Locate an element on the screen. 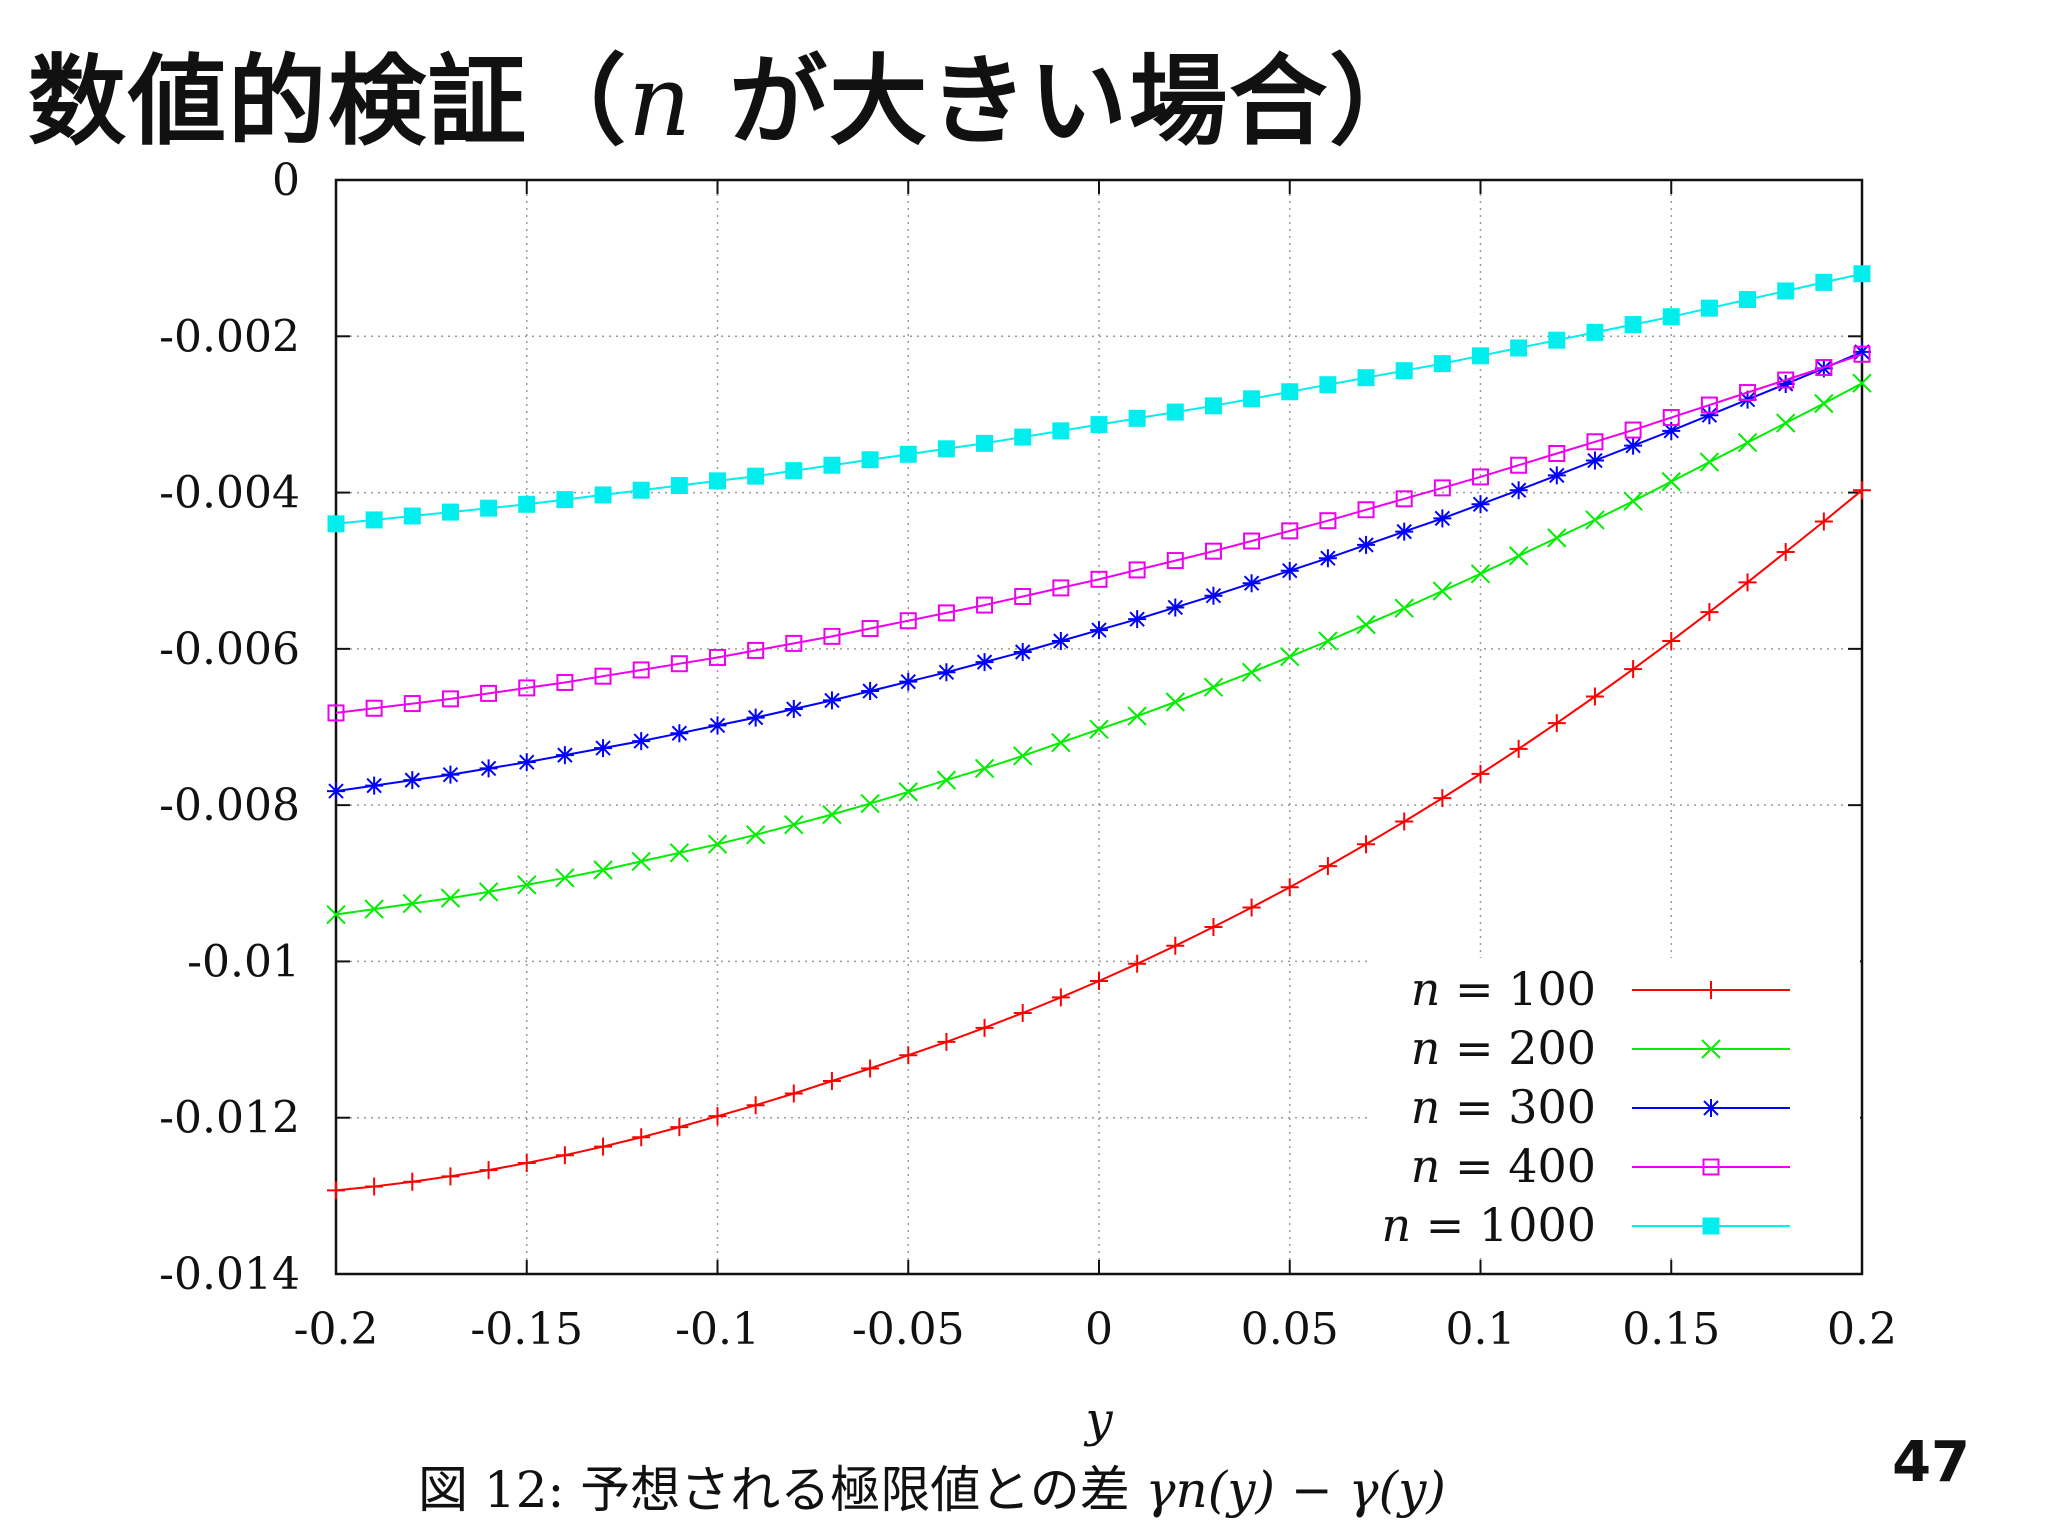  legend-marker is located at coordinates (1711, 990).